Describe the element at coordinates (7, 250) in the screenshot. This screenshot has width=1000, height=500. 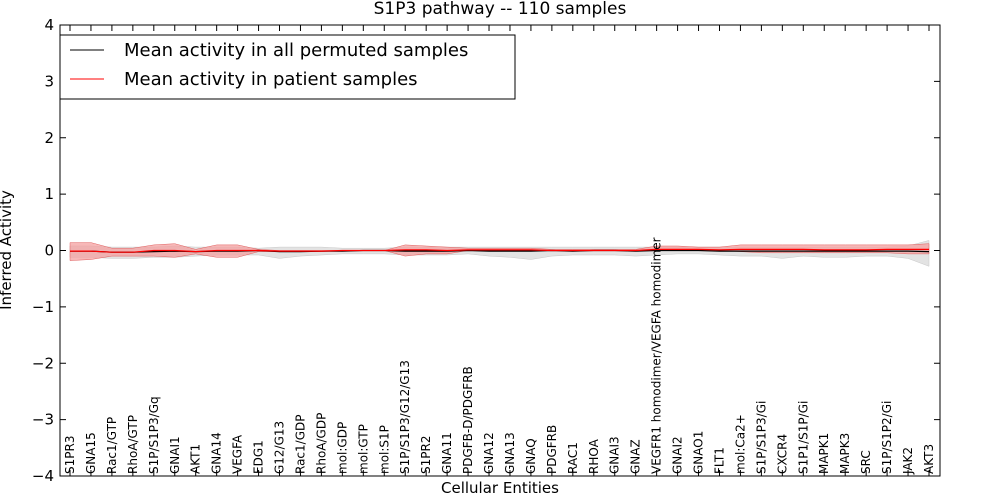
I see `y-axis-label: Inferred Activity` at that location.